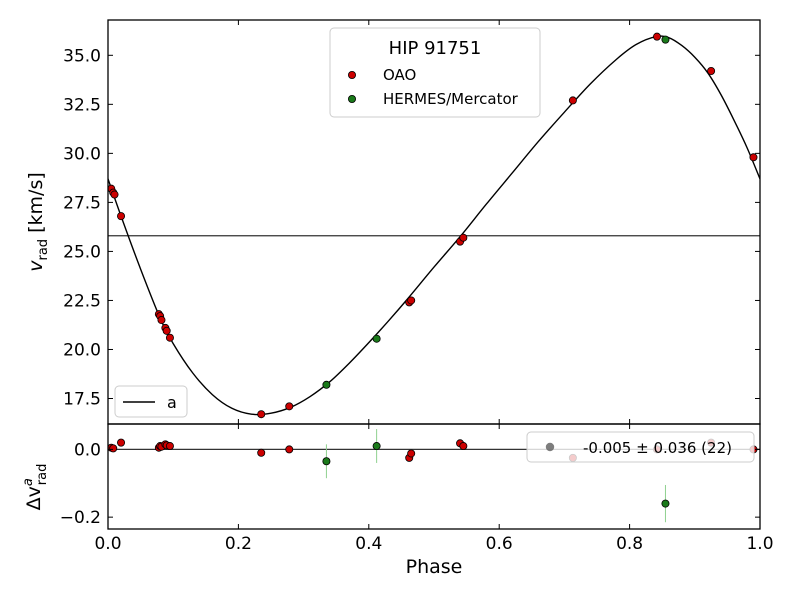 This screenshot has width=800, height=600. I want to click on x-tick-label-5: 1.0, so click(759, 544).